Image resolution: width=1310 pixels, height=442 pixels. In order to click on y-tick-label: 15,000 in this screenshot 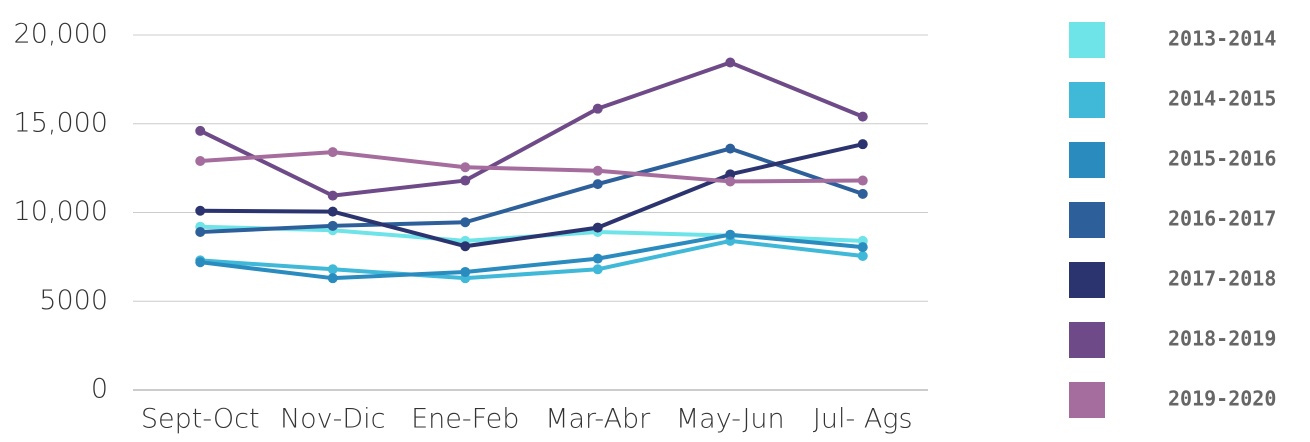, I will do `click(61, 122)`.